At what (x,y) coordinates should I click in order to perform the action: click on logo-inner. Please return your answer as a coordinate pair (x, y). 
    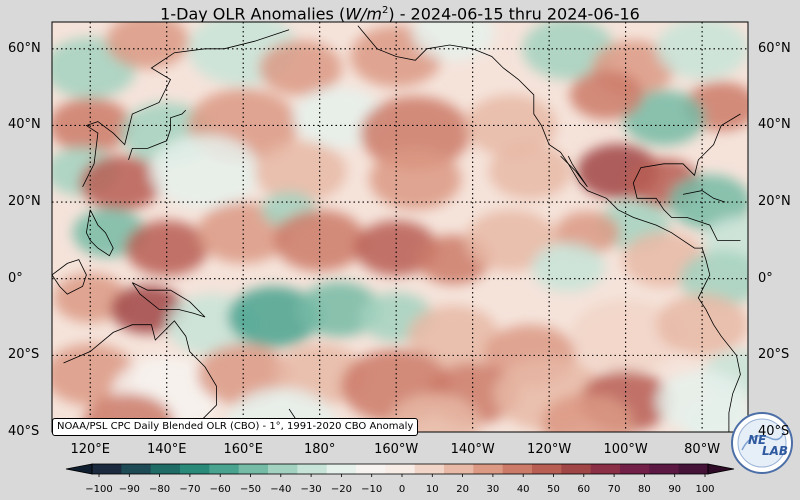
    Looking at the image, I should click on (762, 443).